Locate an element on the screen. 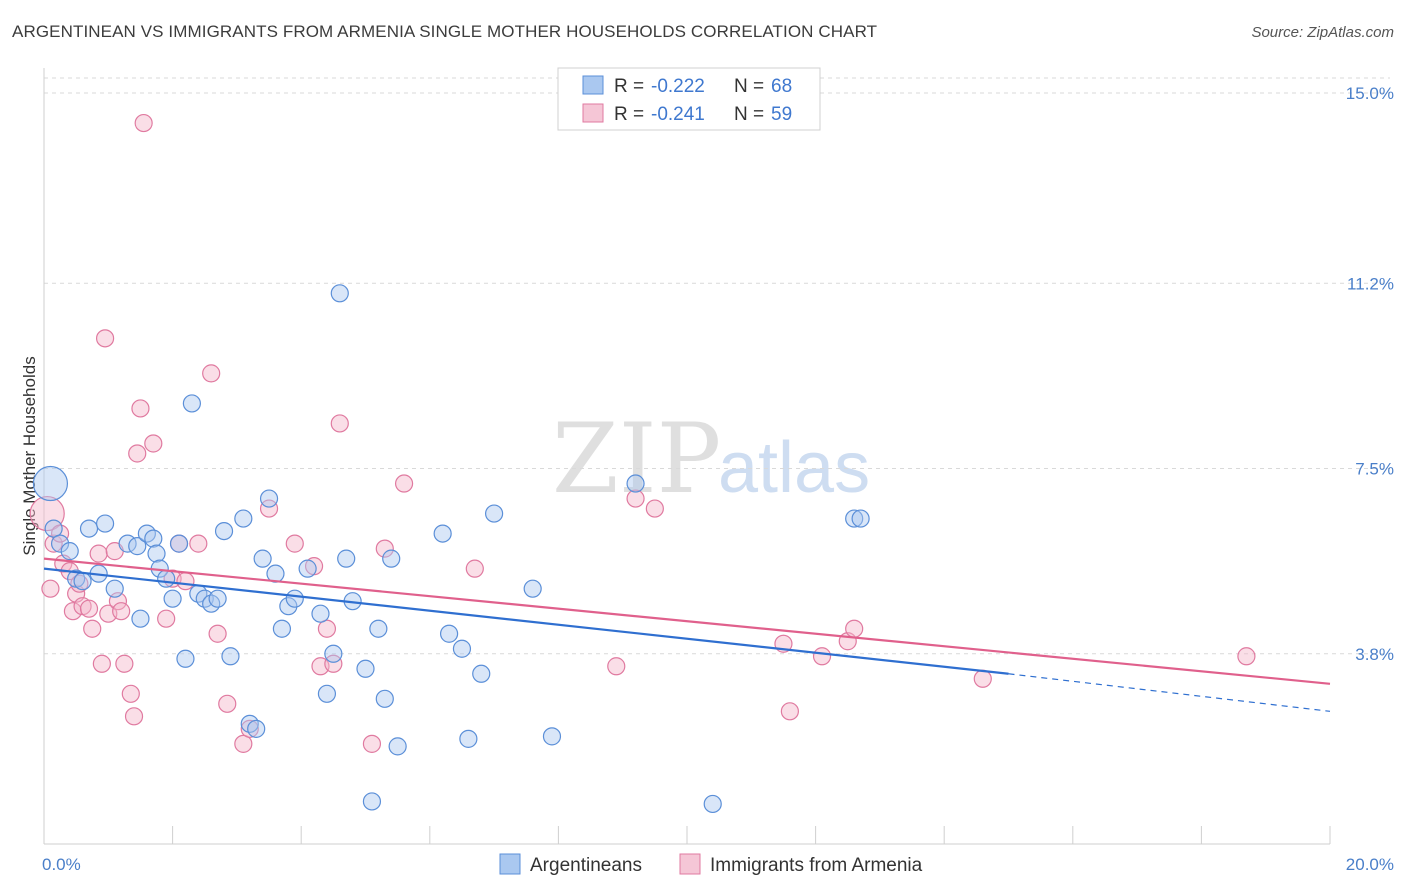 The image size is (1406, 892). x-tick-label-max: 20.0% is located at coordinates (1370, 864).